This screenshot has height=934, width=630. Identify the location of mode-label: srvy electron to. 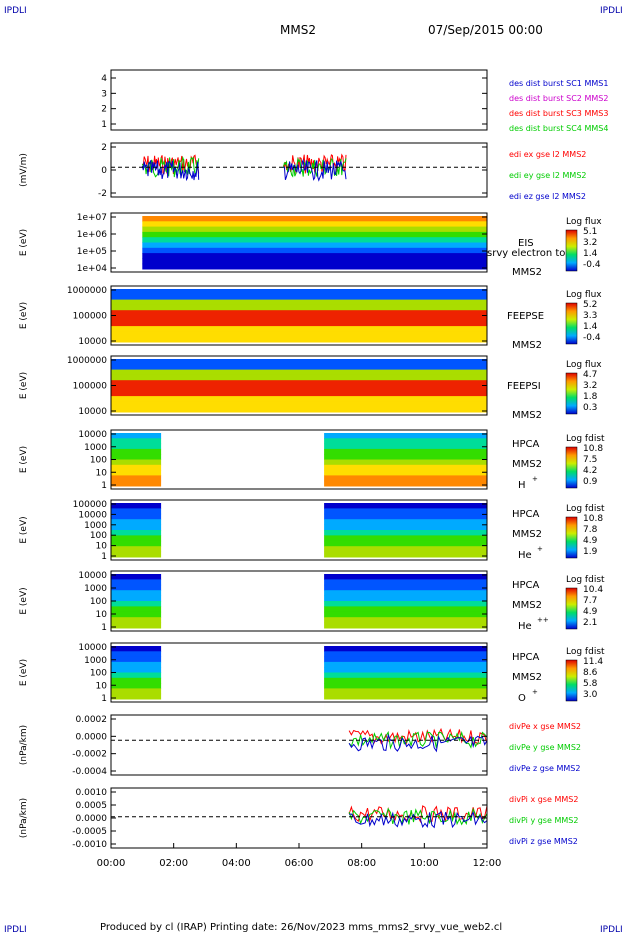
(526, 253).